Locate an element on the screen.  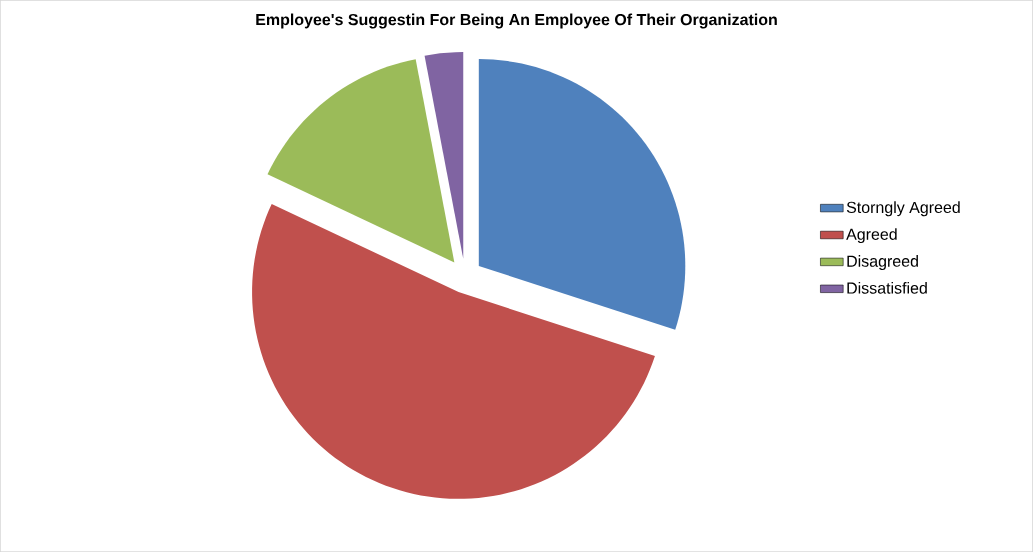
legend-label: Agreed is located at coordinates (871, 236).